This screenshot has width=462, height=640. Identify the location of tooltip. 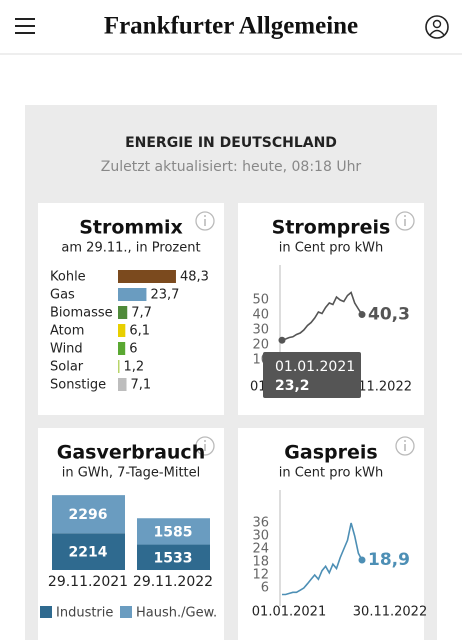
(312, 375).